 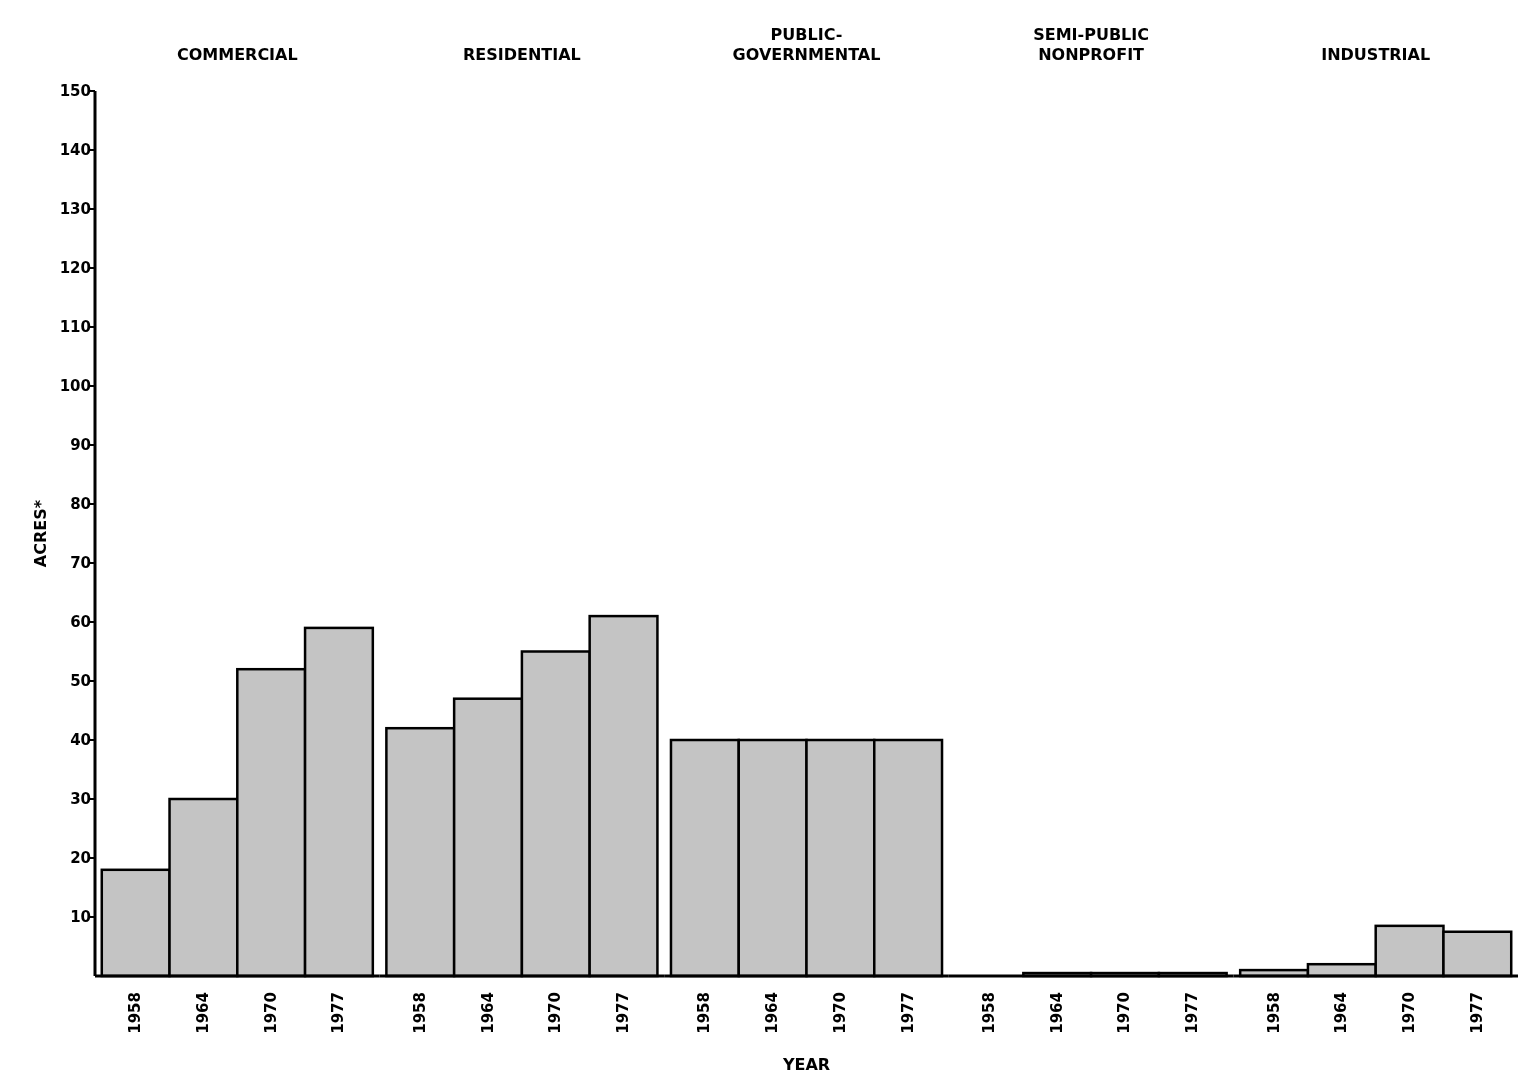 I want to click on y-tick-label: 100, so click(x=75, y=385).